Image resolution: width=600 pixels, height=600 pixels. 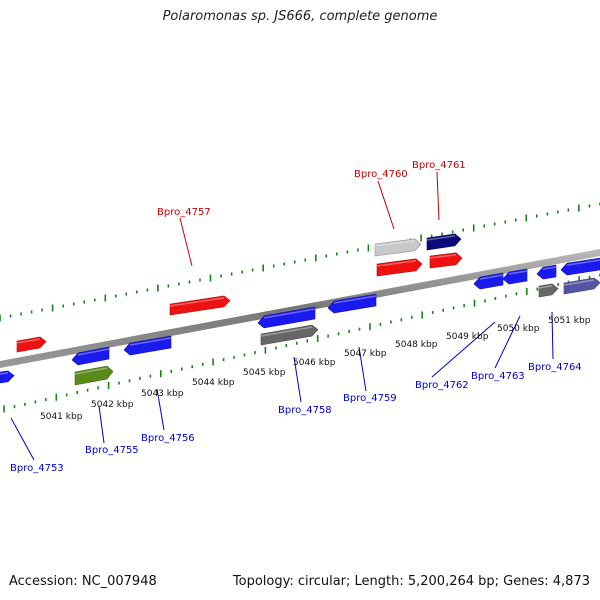 I want to click on gene-bpro-4762-highlight, so click(x=491, y=277).